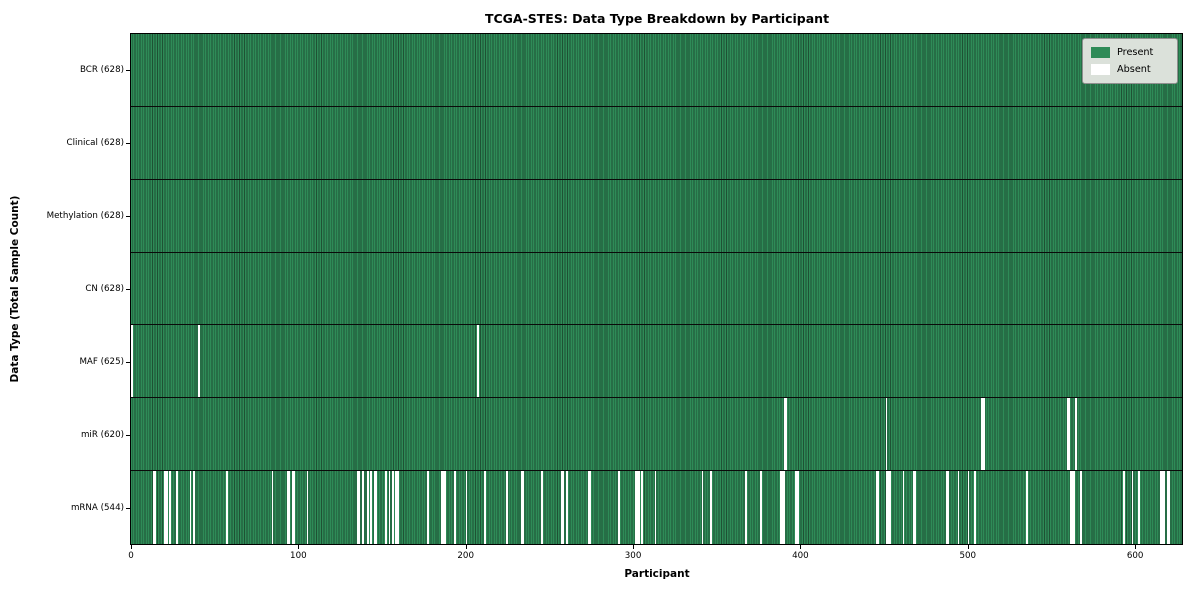 This screenshot has width=1200, height=600. I want to click on x-axis-label: Participant, so click(657, 574).